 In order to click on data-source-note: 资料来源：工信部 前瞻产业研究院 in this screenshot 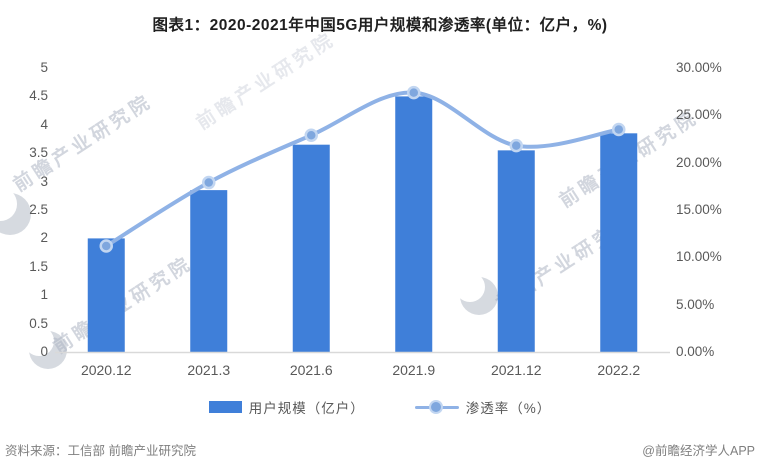, I will do `click(100, 451)`.